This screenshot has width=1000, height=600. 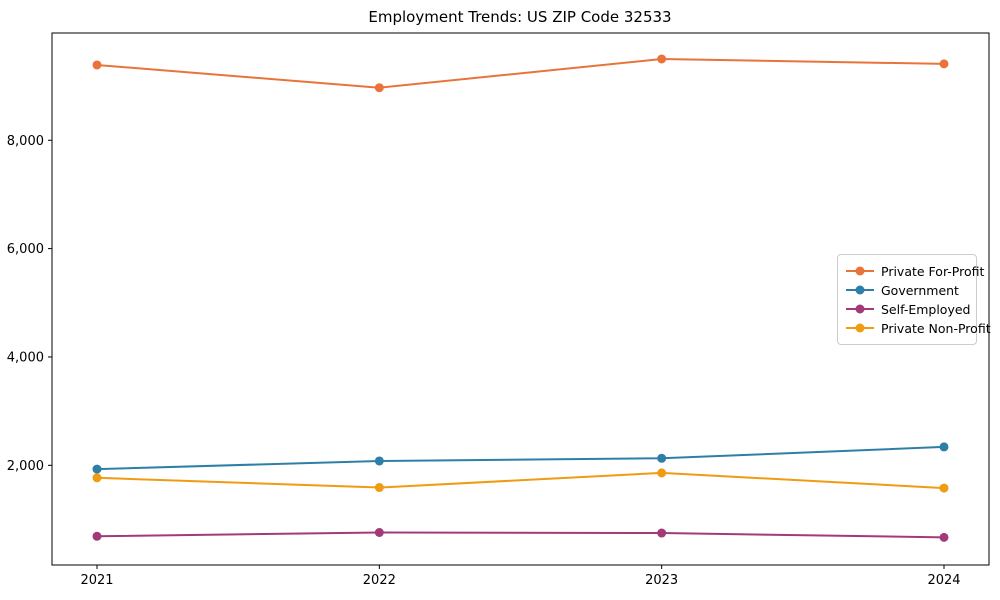 What do you see at coordinates (920, 290) in the screenshot?
I see `legend-label: Government` at bounding box center [920, 290].